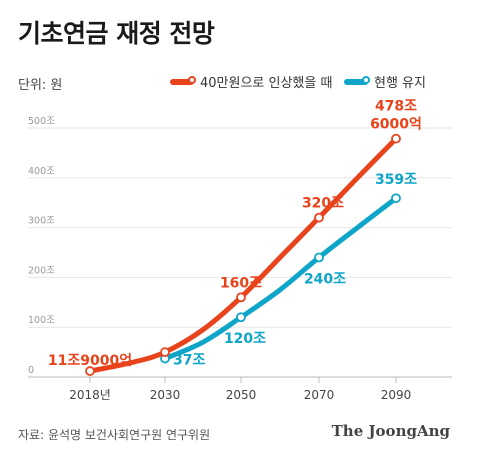 The height and width of the screenshot is (460, 480). What do you see at coordinates (396, 107) in the screenshot?
I see `data-label-line: 478조` at bounding box center [396, 107].